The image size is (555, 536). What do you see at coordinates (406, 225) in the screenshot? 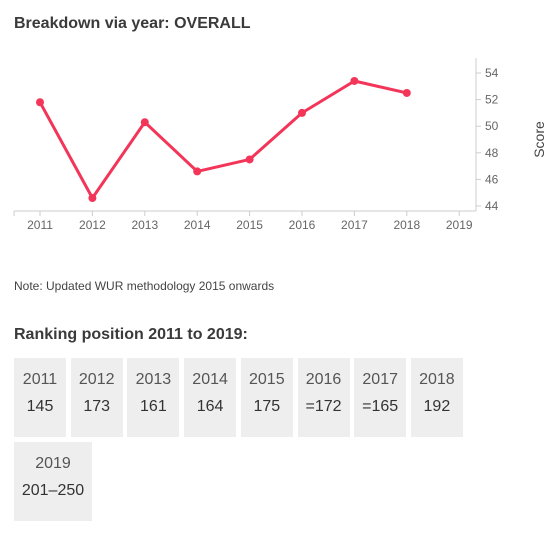
I see `x-tick-label: 2018` at bounding box center [406, 225].